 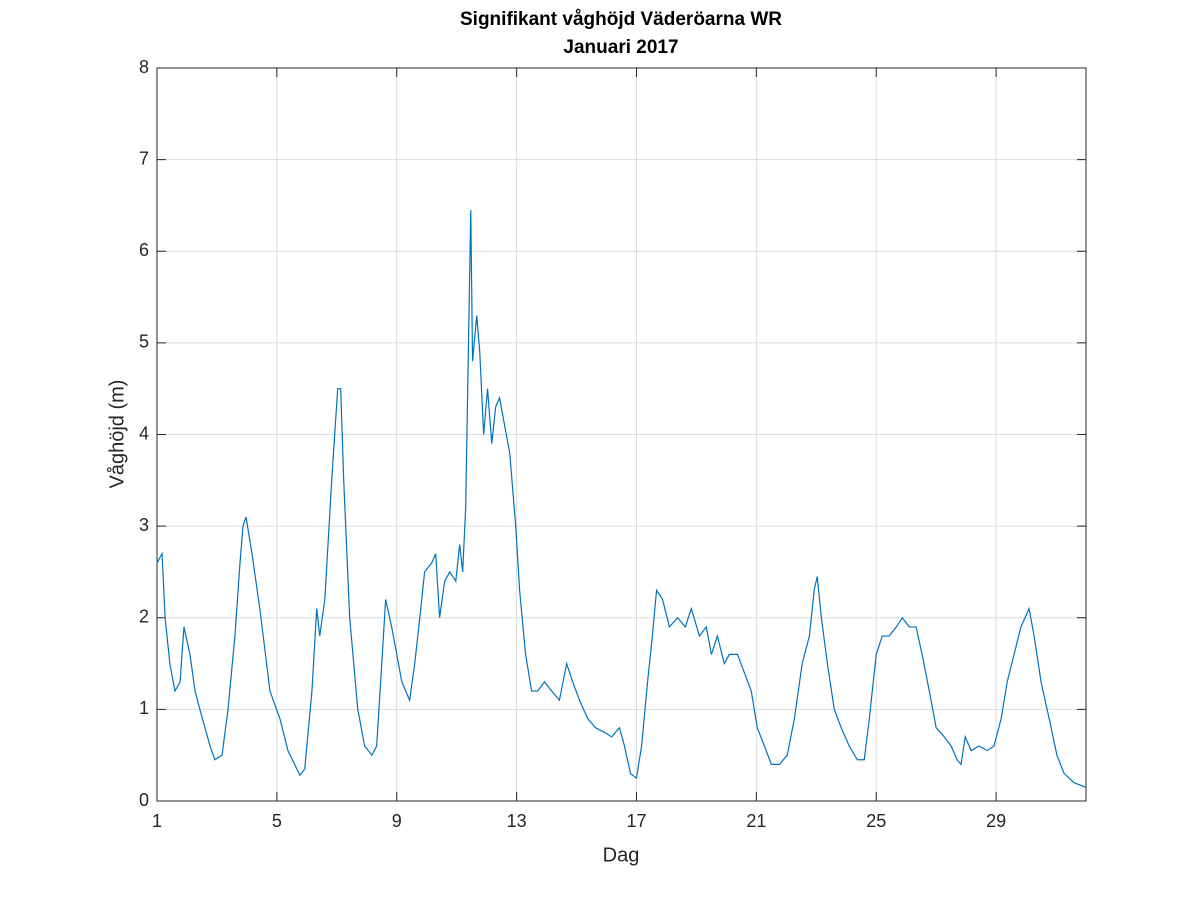 What do you see at coordinates (144, 250) in the screenshot?
I see `y-tick-label: 6` at bounding box center [144, 250].